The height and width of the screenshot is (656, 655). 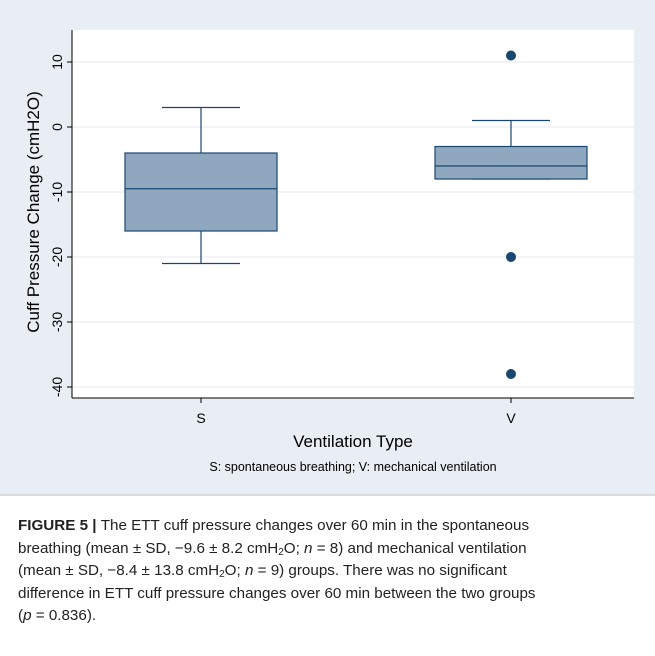 I want to click on y-tick-label: -30, so click(x=57, y=322).